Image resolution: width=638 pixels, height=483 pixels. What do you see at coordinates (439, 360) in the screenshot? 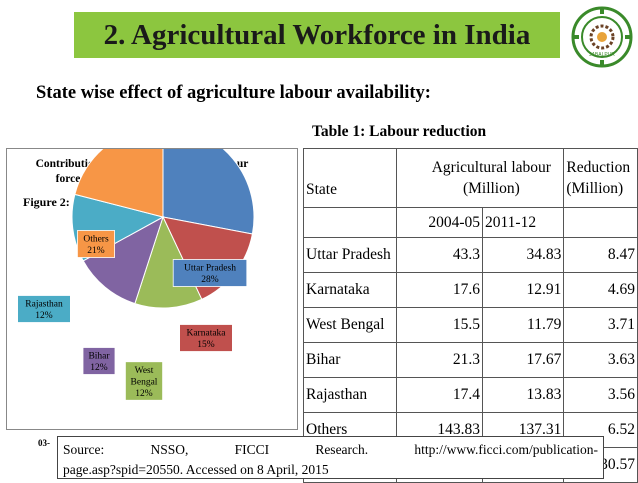
I see `value-2004-05-cell: 21.3` at bounding box center [439, 360].